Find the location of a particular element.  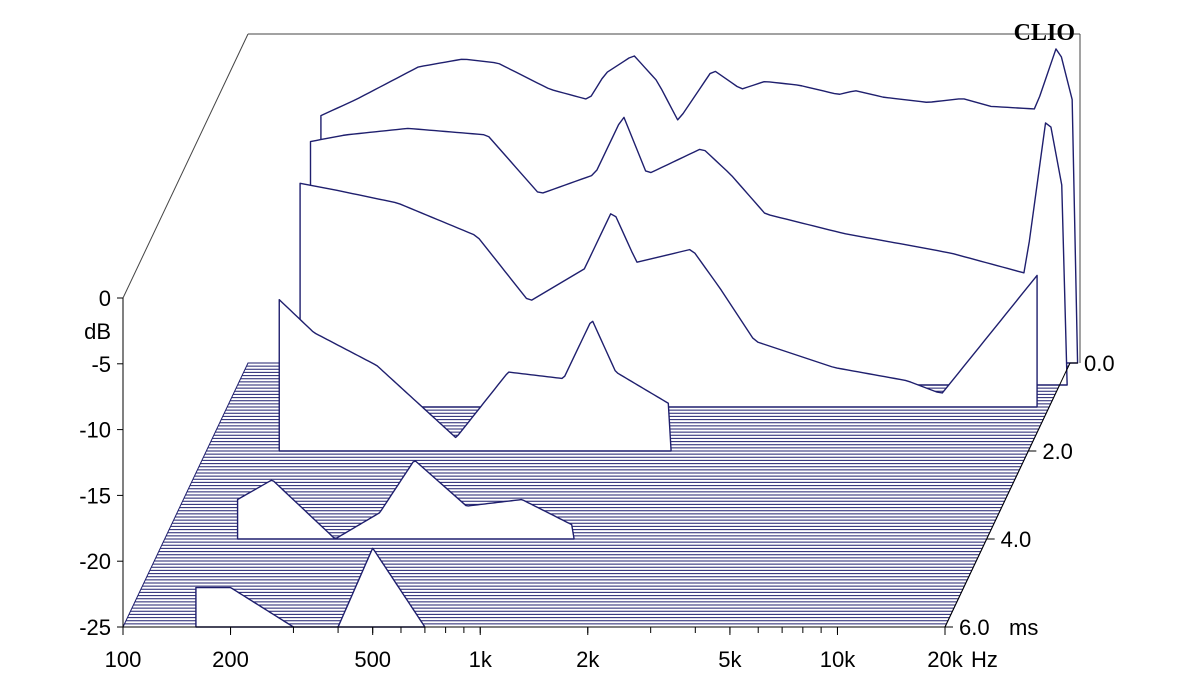

time-tick-label: 6.0 is located at coordinates (974, 627).